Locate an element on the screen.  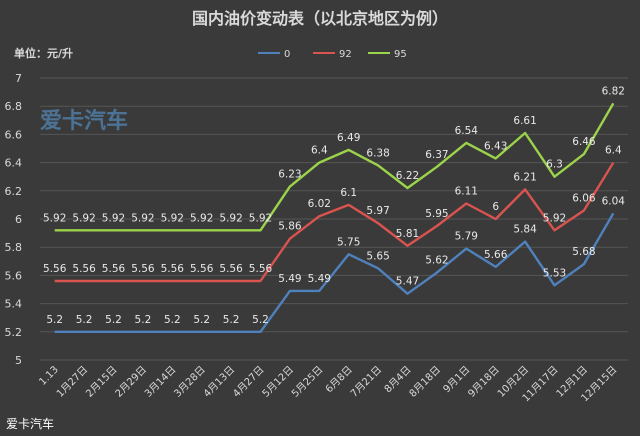
data-label: 6.11 is located at coordinates (466, 191).